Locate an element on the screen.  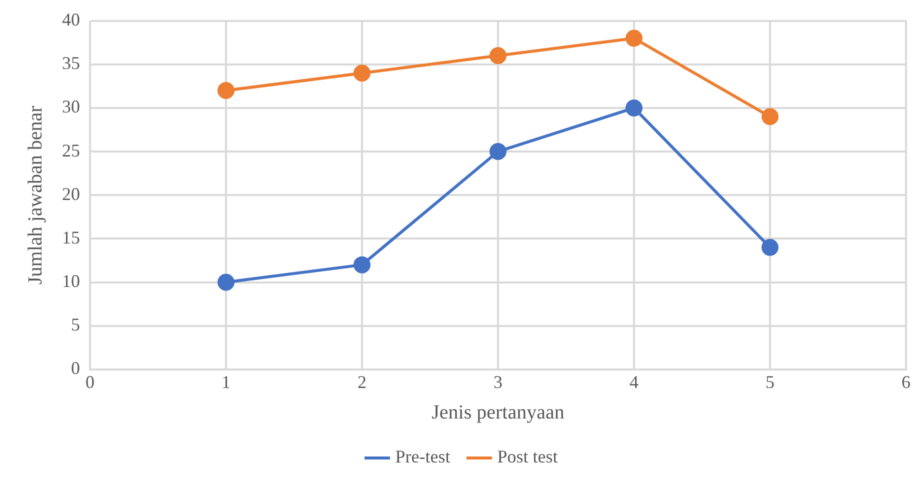
x-tick-label: 2 is located at coordinates (362, 382).